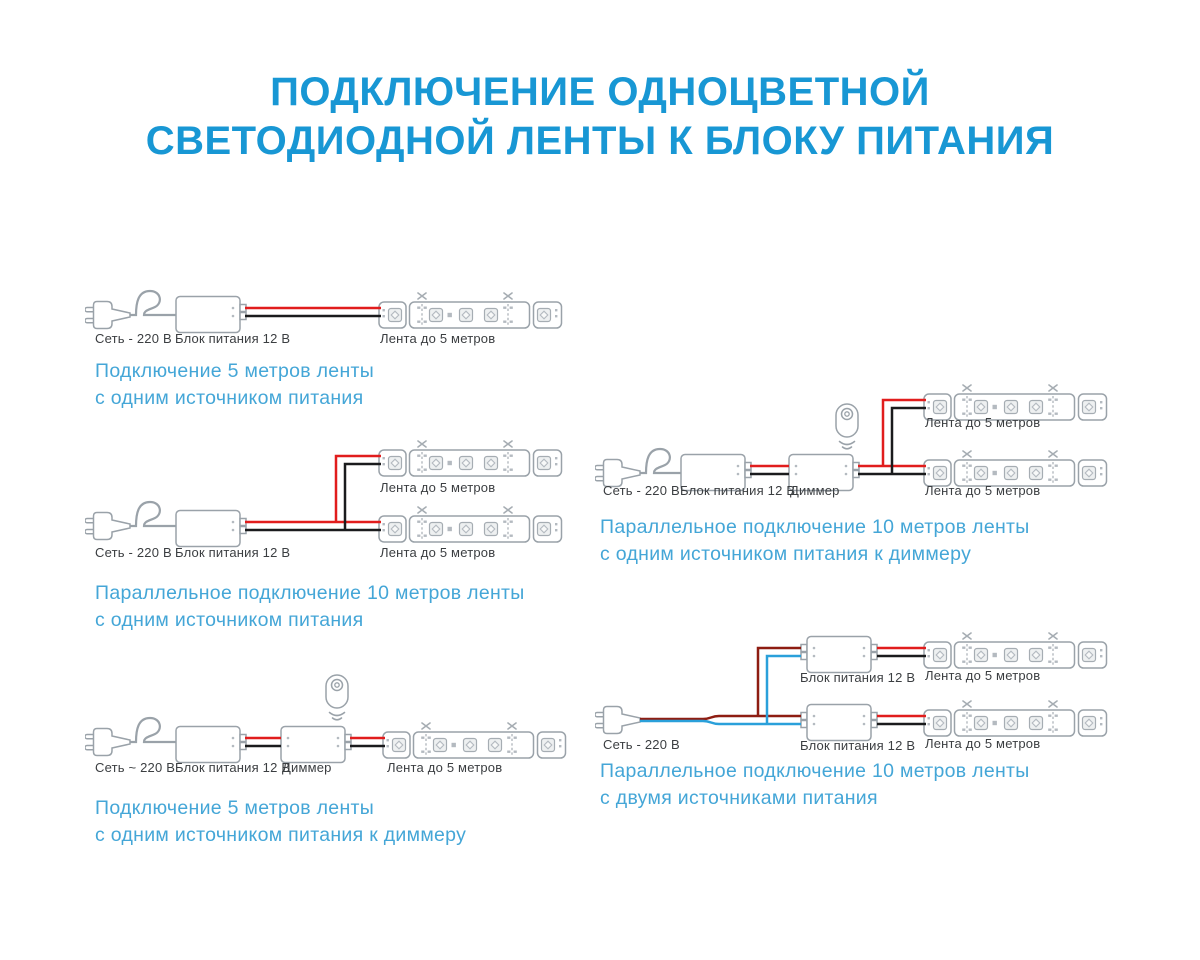 This screenshot has height=960, width=1200. What do you see at coordinates (857, 677) in the screenshot?
I see `label-psu-top: Блок питания 12 В` at bounding box center [857, 677].